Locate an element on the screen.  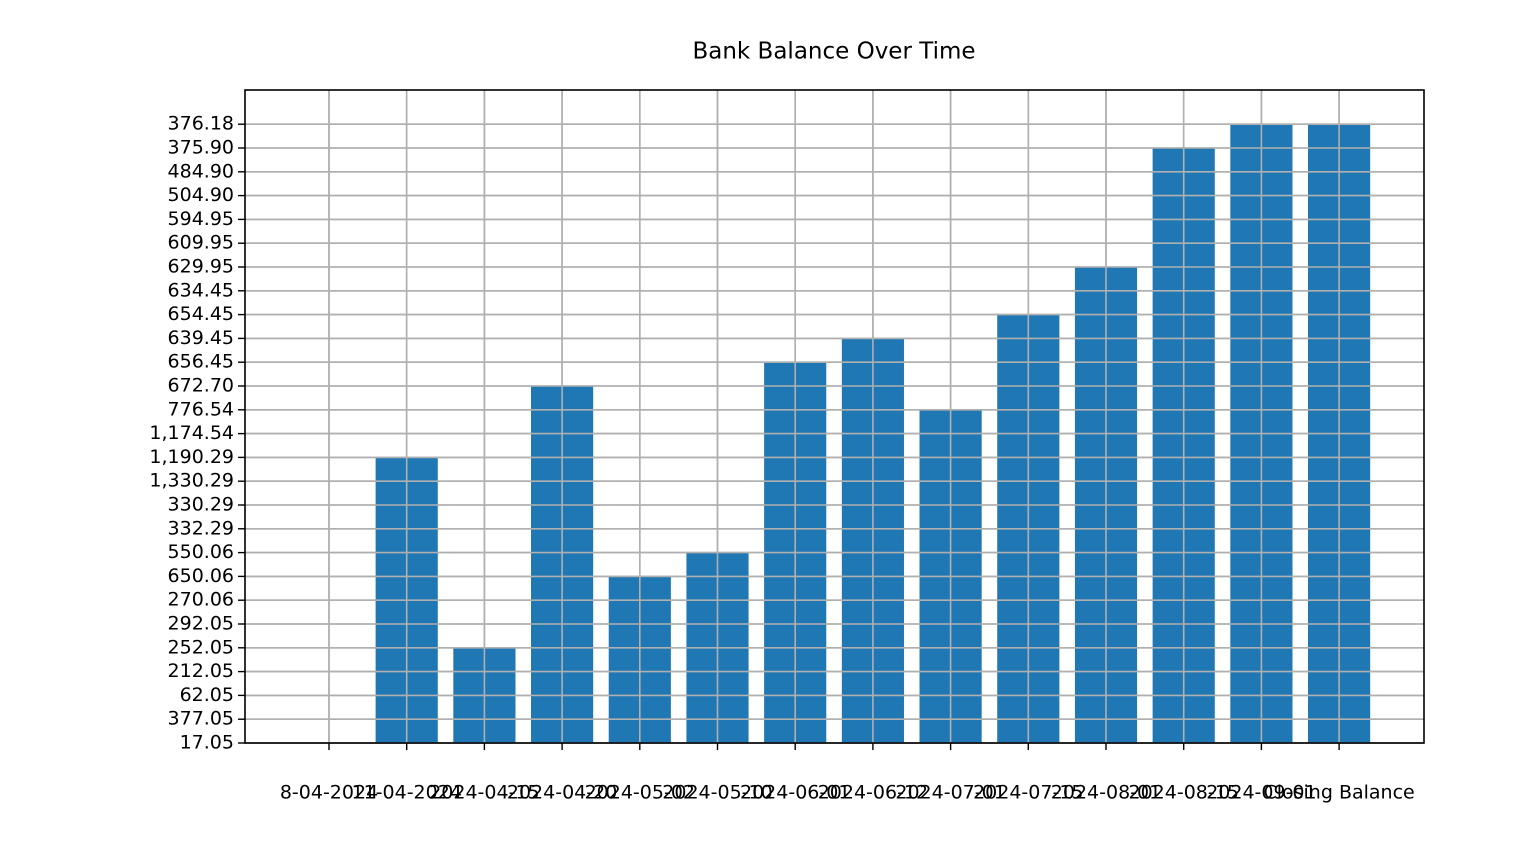
y-tick-label: 594.95 is located at coordinates (201, 219).